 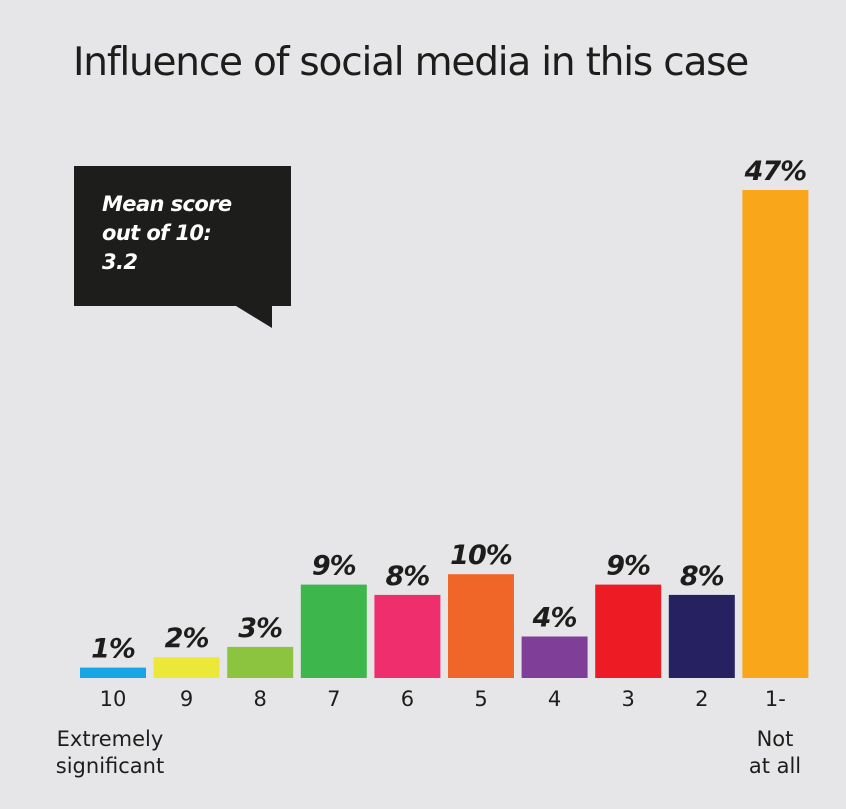 I want to click on x-tick-label: 6, so click(x=407, y=699).